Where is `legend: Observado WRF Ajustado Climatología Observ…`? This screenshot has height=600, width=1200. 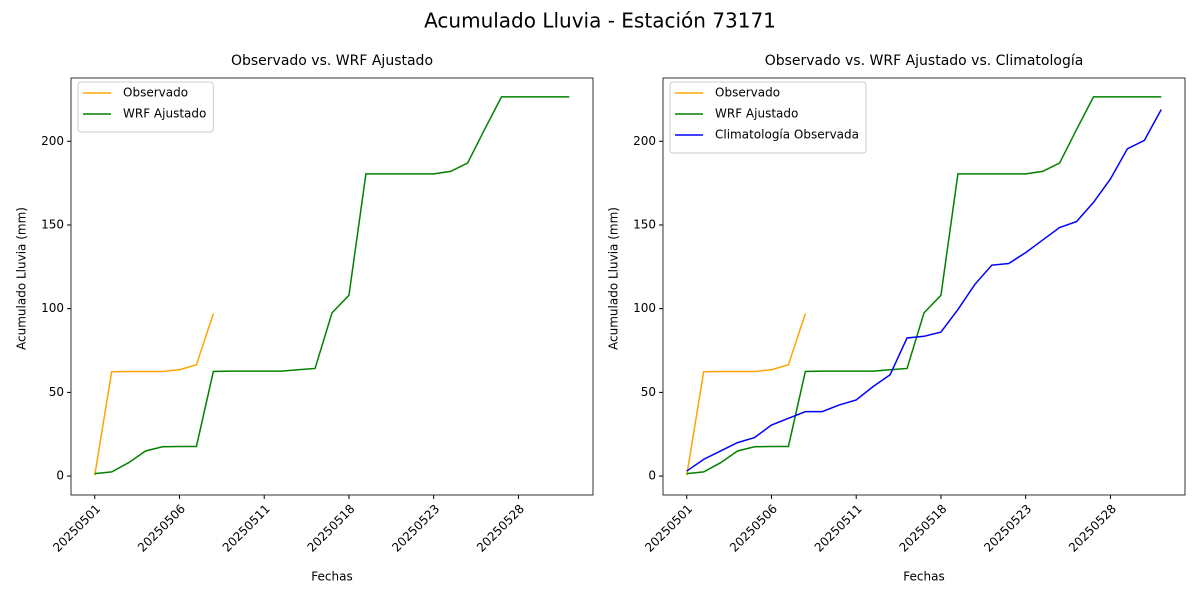 legend: Observado WRF Ajustado Climatología Observ… is located at coordinates (768, 117).